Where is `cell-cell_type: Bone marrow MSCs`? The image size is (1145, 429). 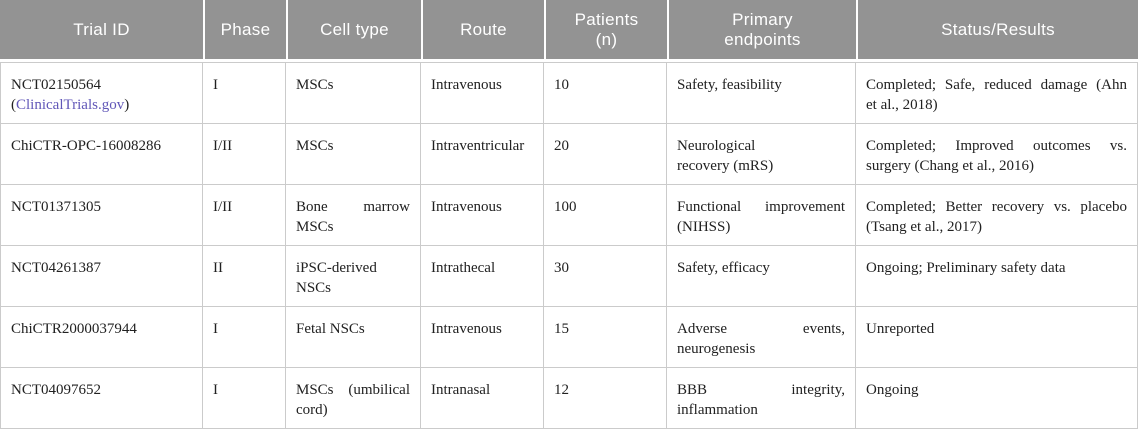 cell-cell_type: Bone marrow MSCs is located at coordinates (353, 215).